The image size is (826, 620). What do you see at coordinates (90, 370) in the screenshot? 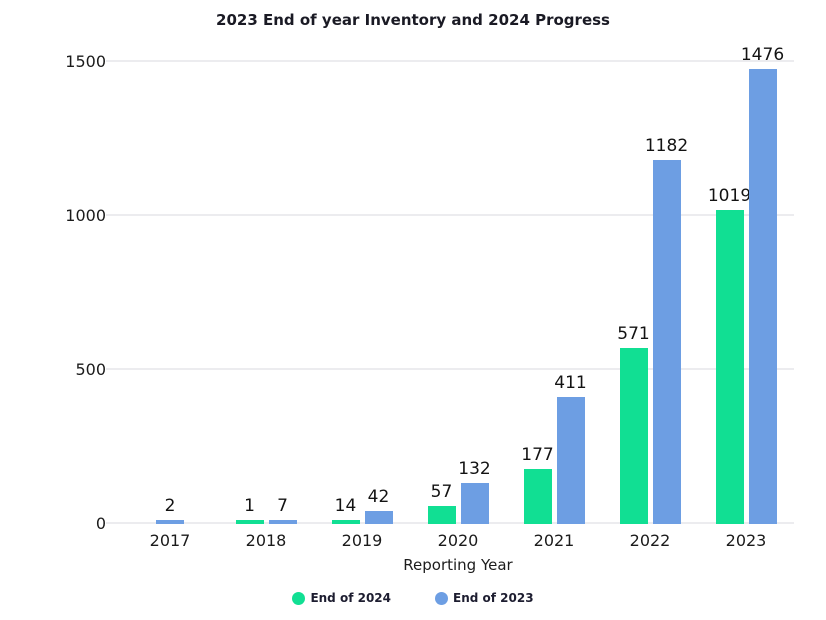
I see `y-tick-500: 500` at bounding box center [90, 370].